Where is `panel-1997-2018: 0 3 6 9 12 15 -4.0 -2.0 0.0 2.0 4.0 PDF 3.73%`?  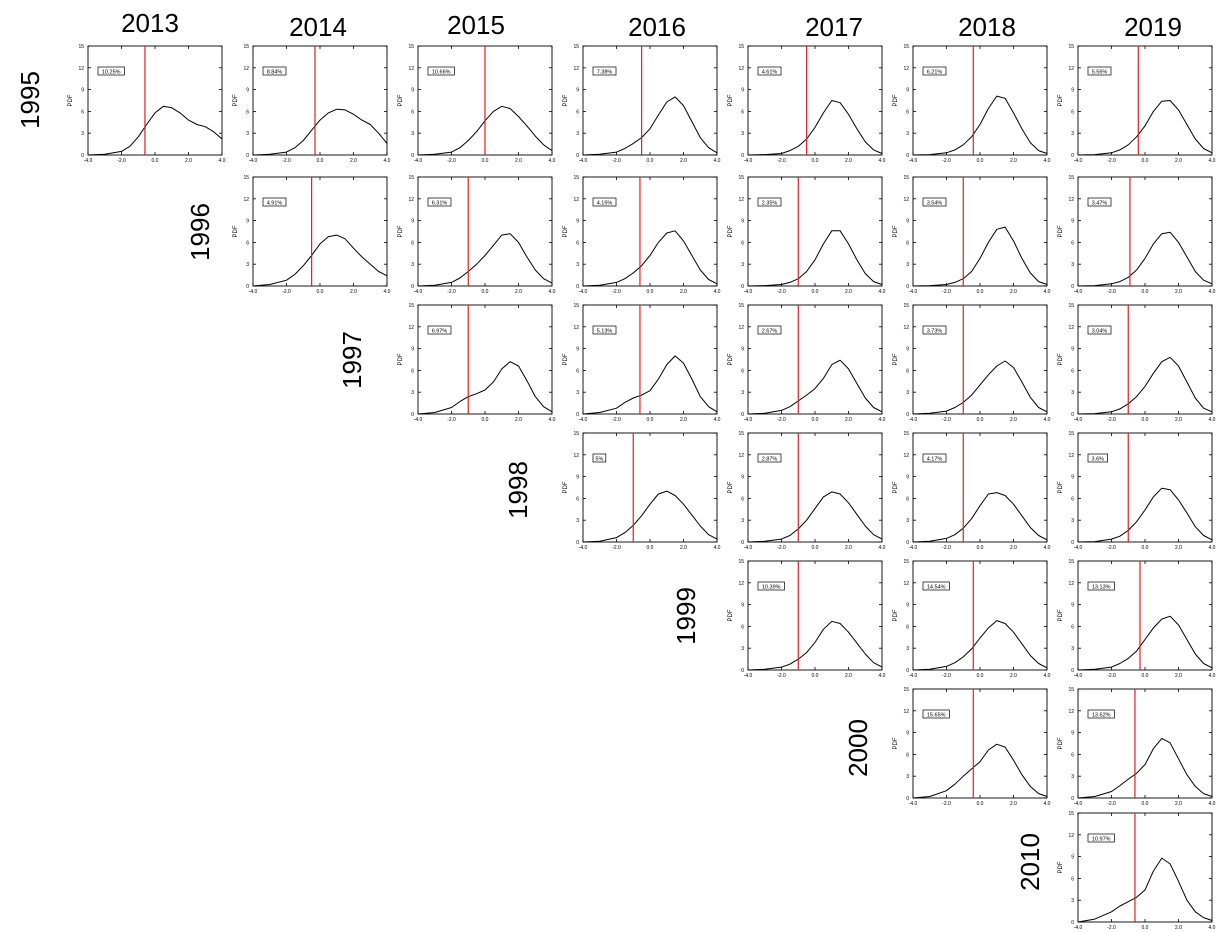 panel-1997-2018: 0 3 6 9 12 15 -4.0 -2.0 0.0 2.0 4.0 PDF 3.73% is located at coordinates (972, 363).